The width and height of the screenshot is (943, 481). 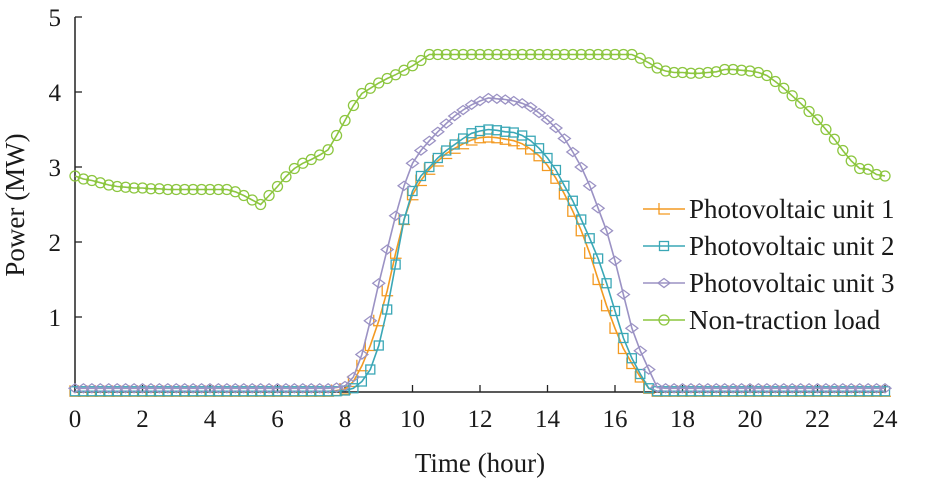 I want to click on y-tick-label: 5, so click(x=55, y=18).